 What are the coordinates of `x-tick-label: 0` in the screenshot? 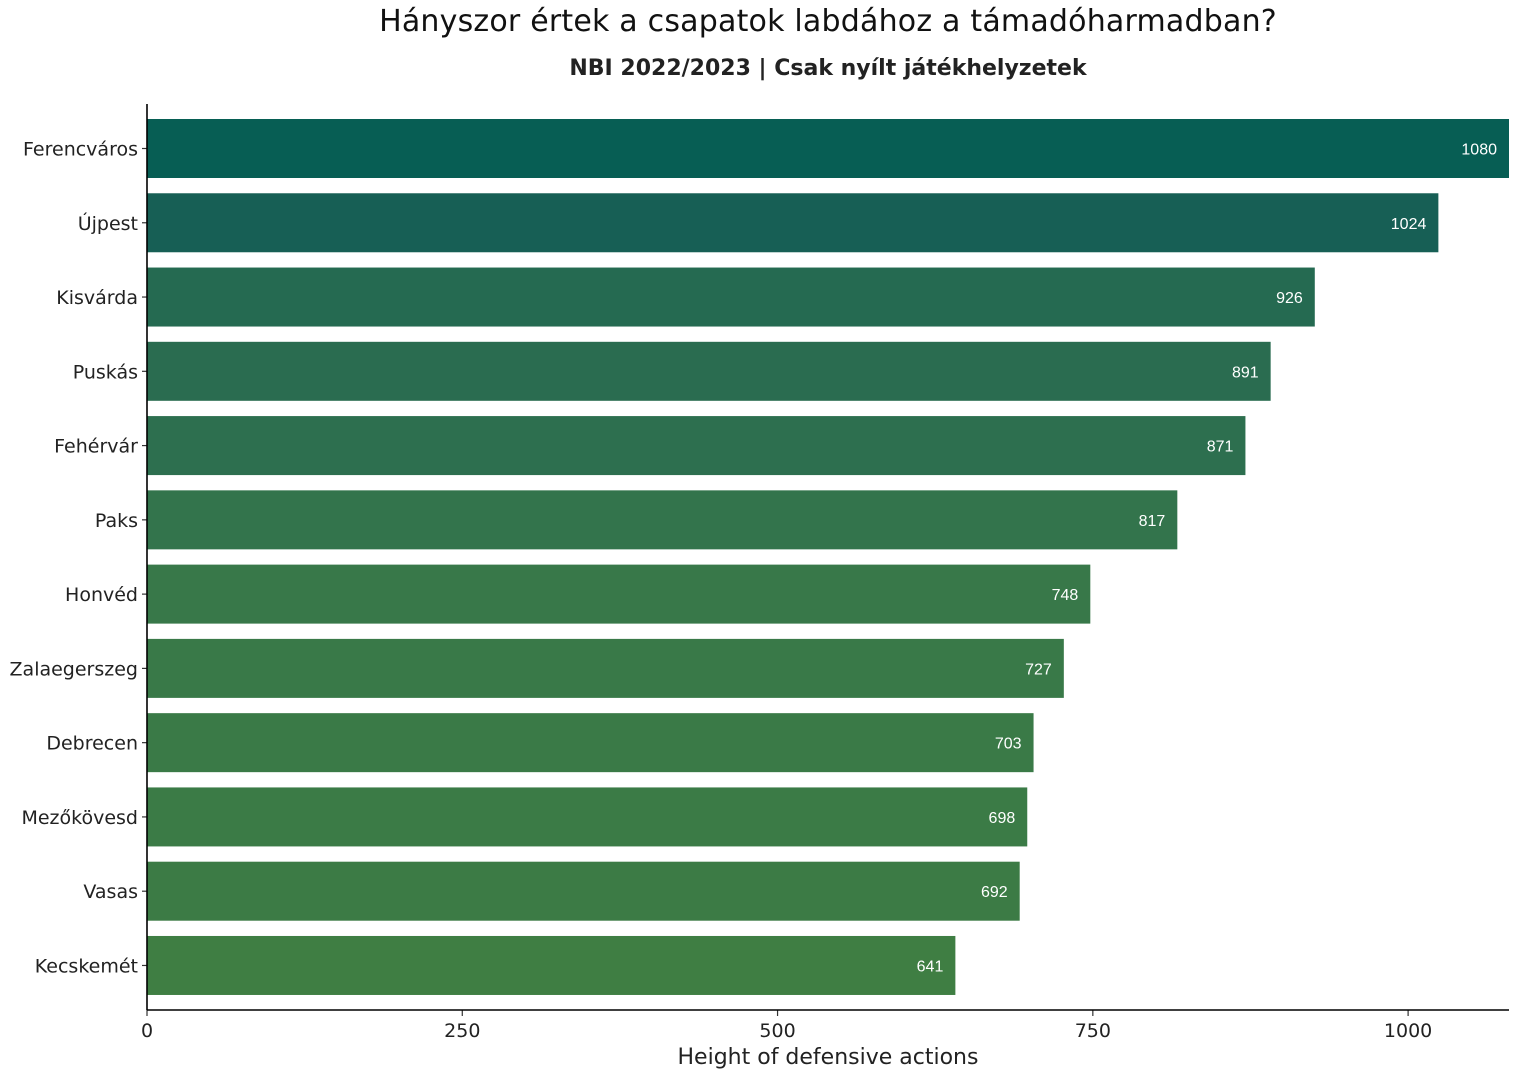 It's located at (147, 1031).